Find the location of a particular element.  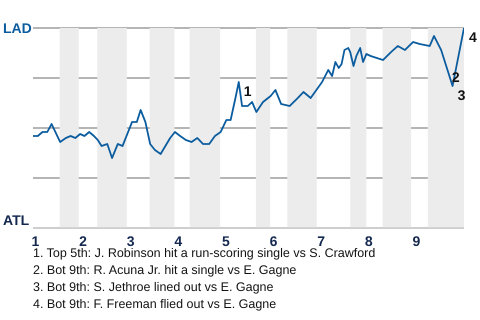

x-tick-label: 6 is located at coordinates (274, 240).